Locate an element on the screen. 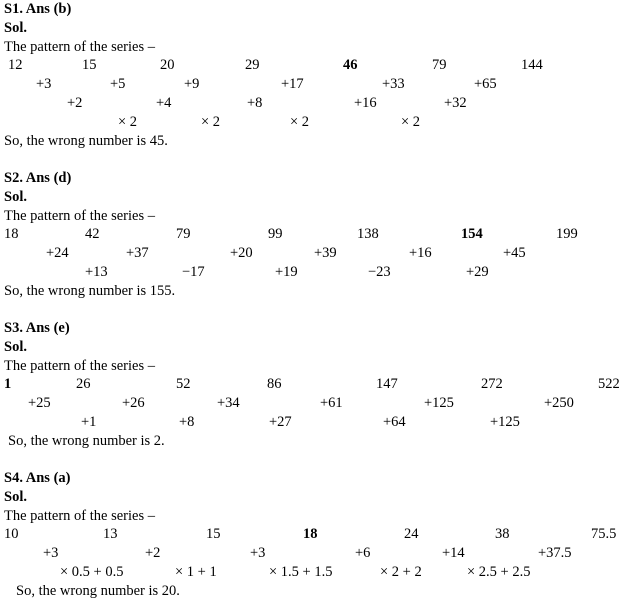 Image resolution: width=631 pixels, height=601 pixels. series-step: +32 is located at coordinates (455, 103).